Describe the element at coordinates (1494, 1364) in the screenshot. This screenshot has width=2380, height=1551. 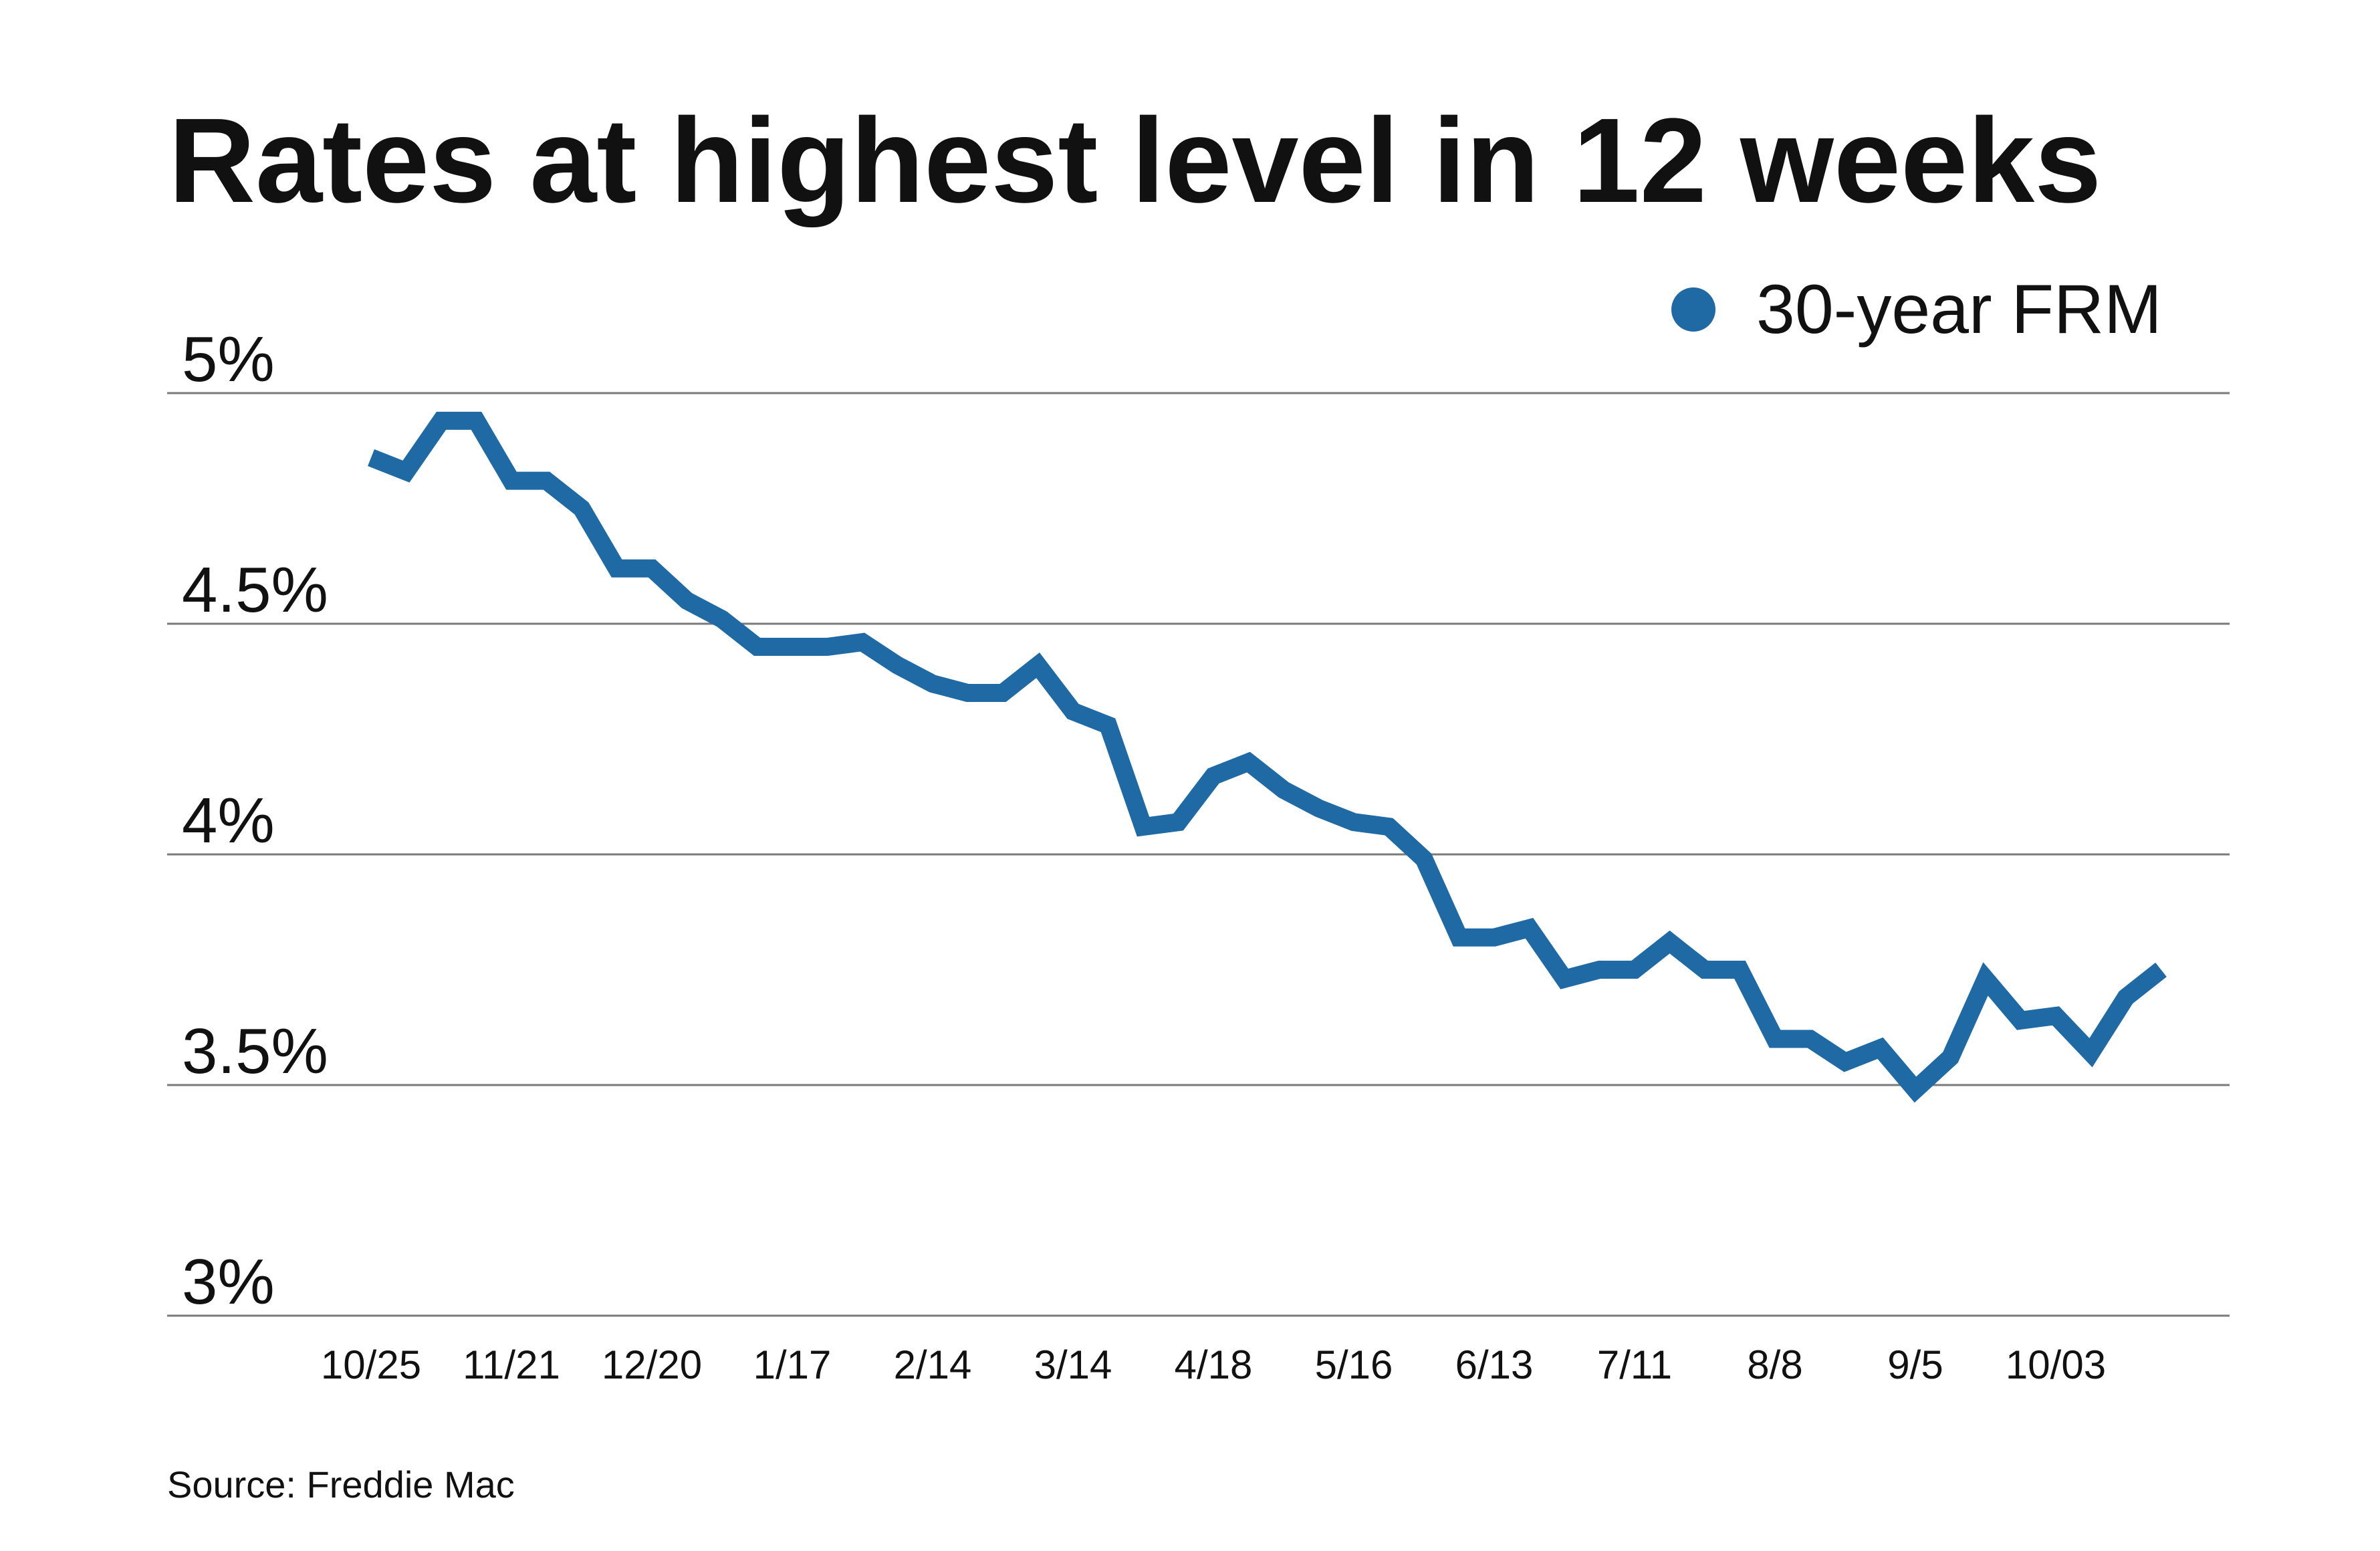
I see `x-tick-label: 6/13` at that location.